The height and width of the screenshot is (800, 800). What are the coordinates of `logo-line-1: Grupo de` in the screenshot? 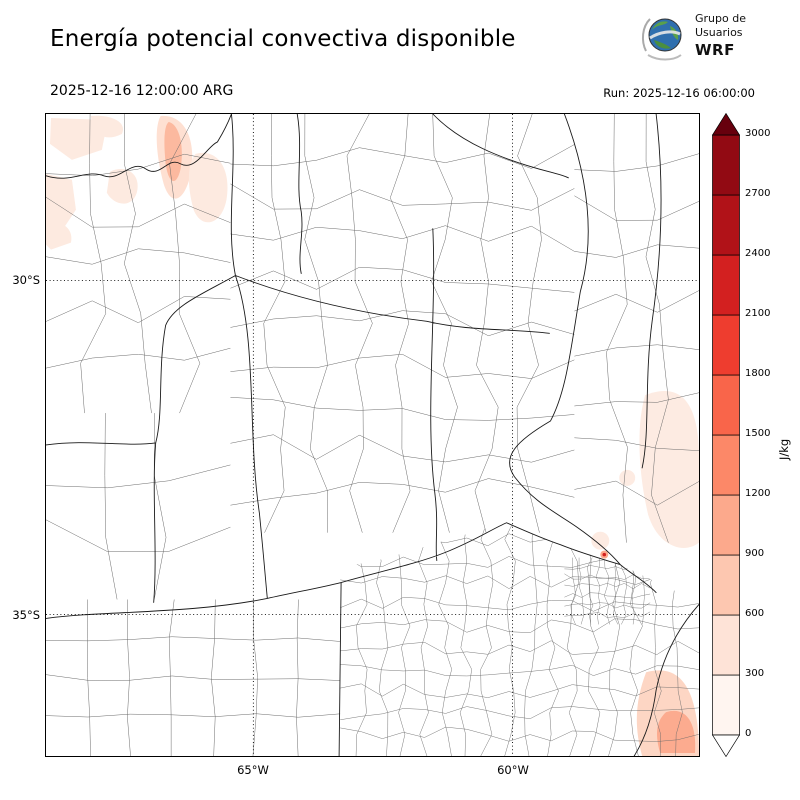 It's located at (720, 18).